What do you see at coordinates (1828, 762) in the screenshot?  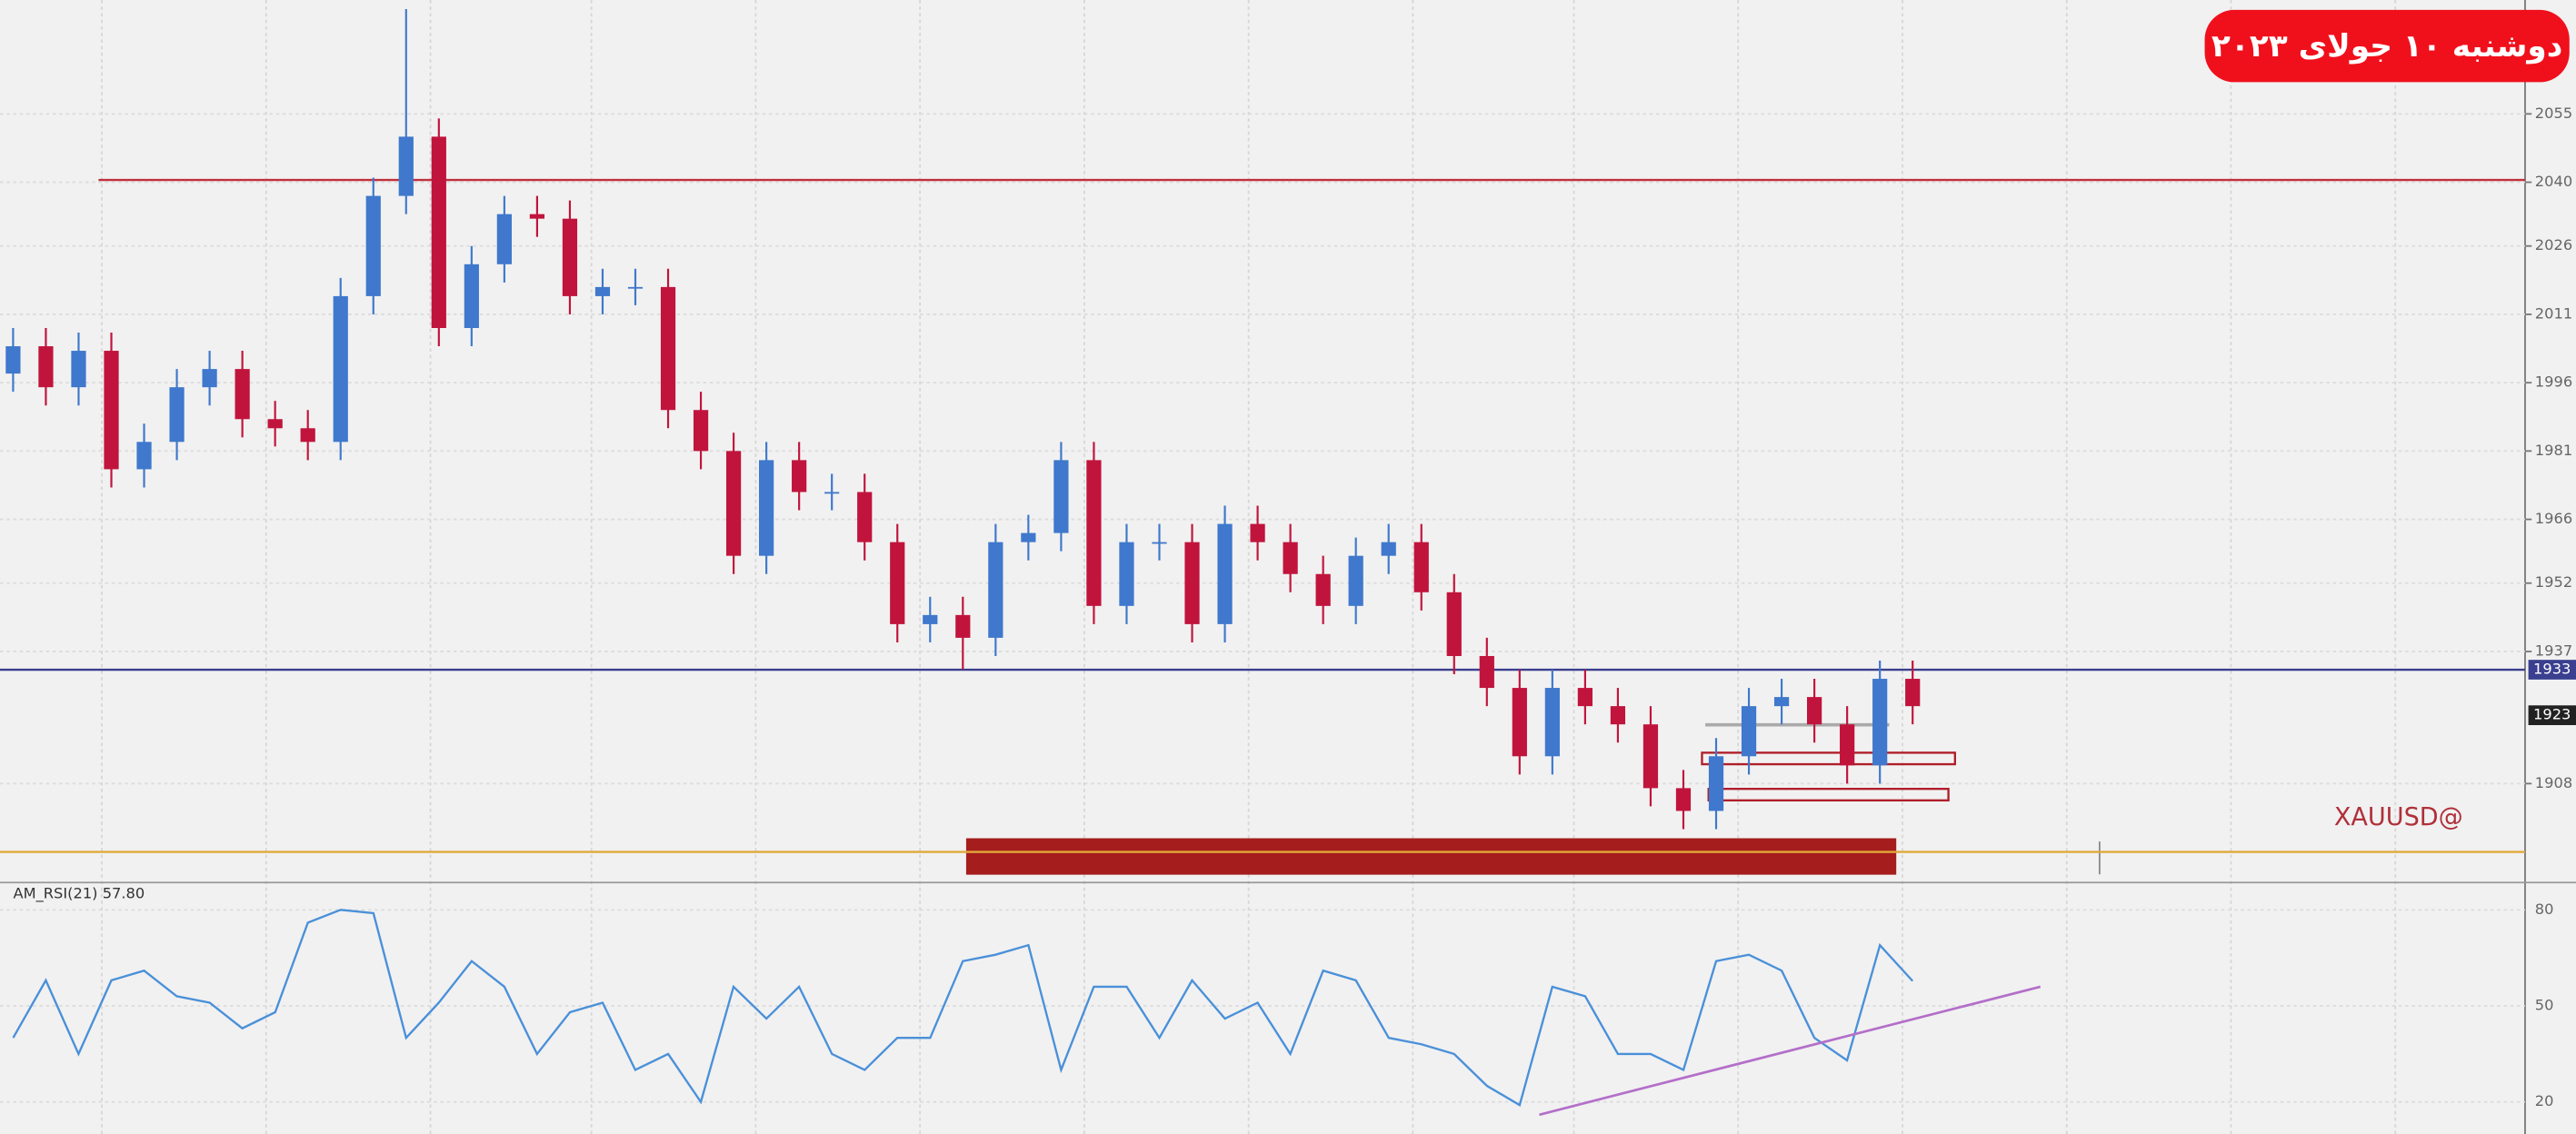 I see `range-boxes` at bounding box center [1828, 762].